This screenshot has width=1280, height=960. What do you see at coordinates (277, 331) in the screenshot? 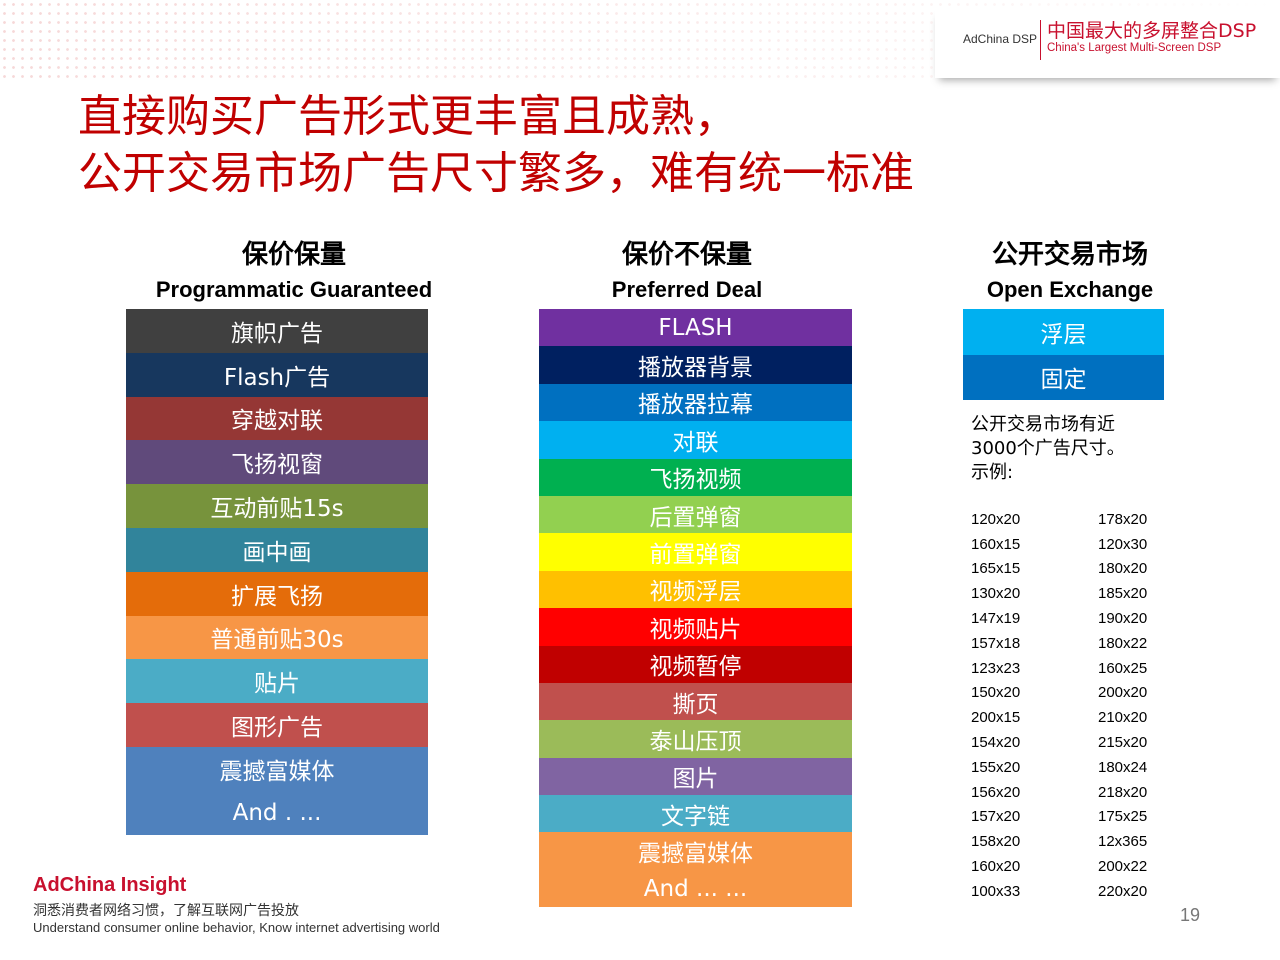
I see `ad-format-item: 旗帜广告` at bounding box center [277, 331].